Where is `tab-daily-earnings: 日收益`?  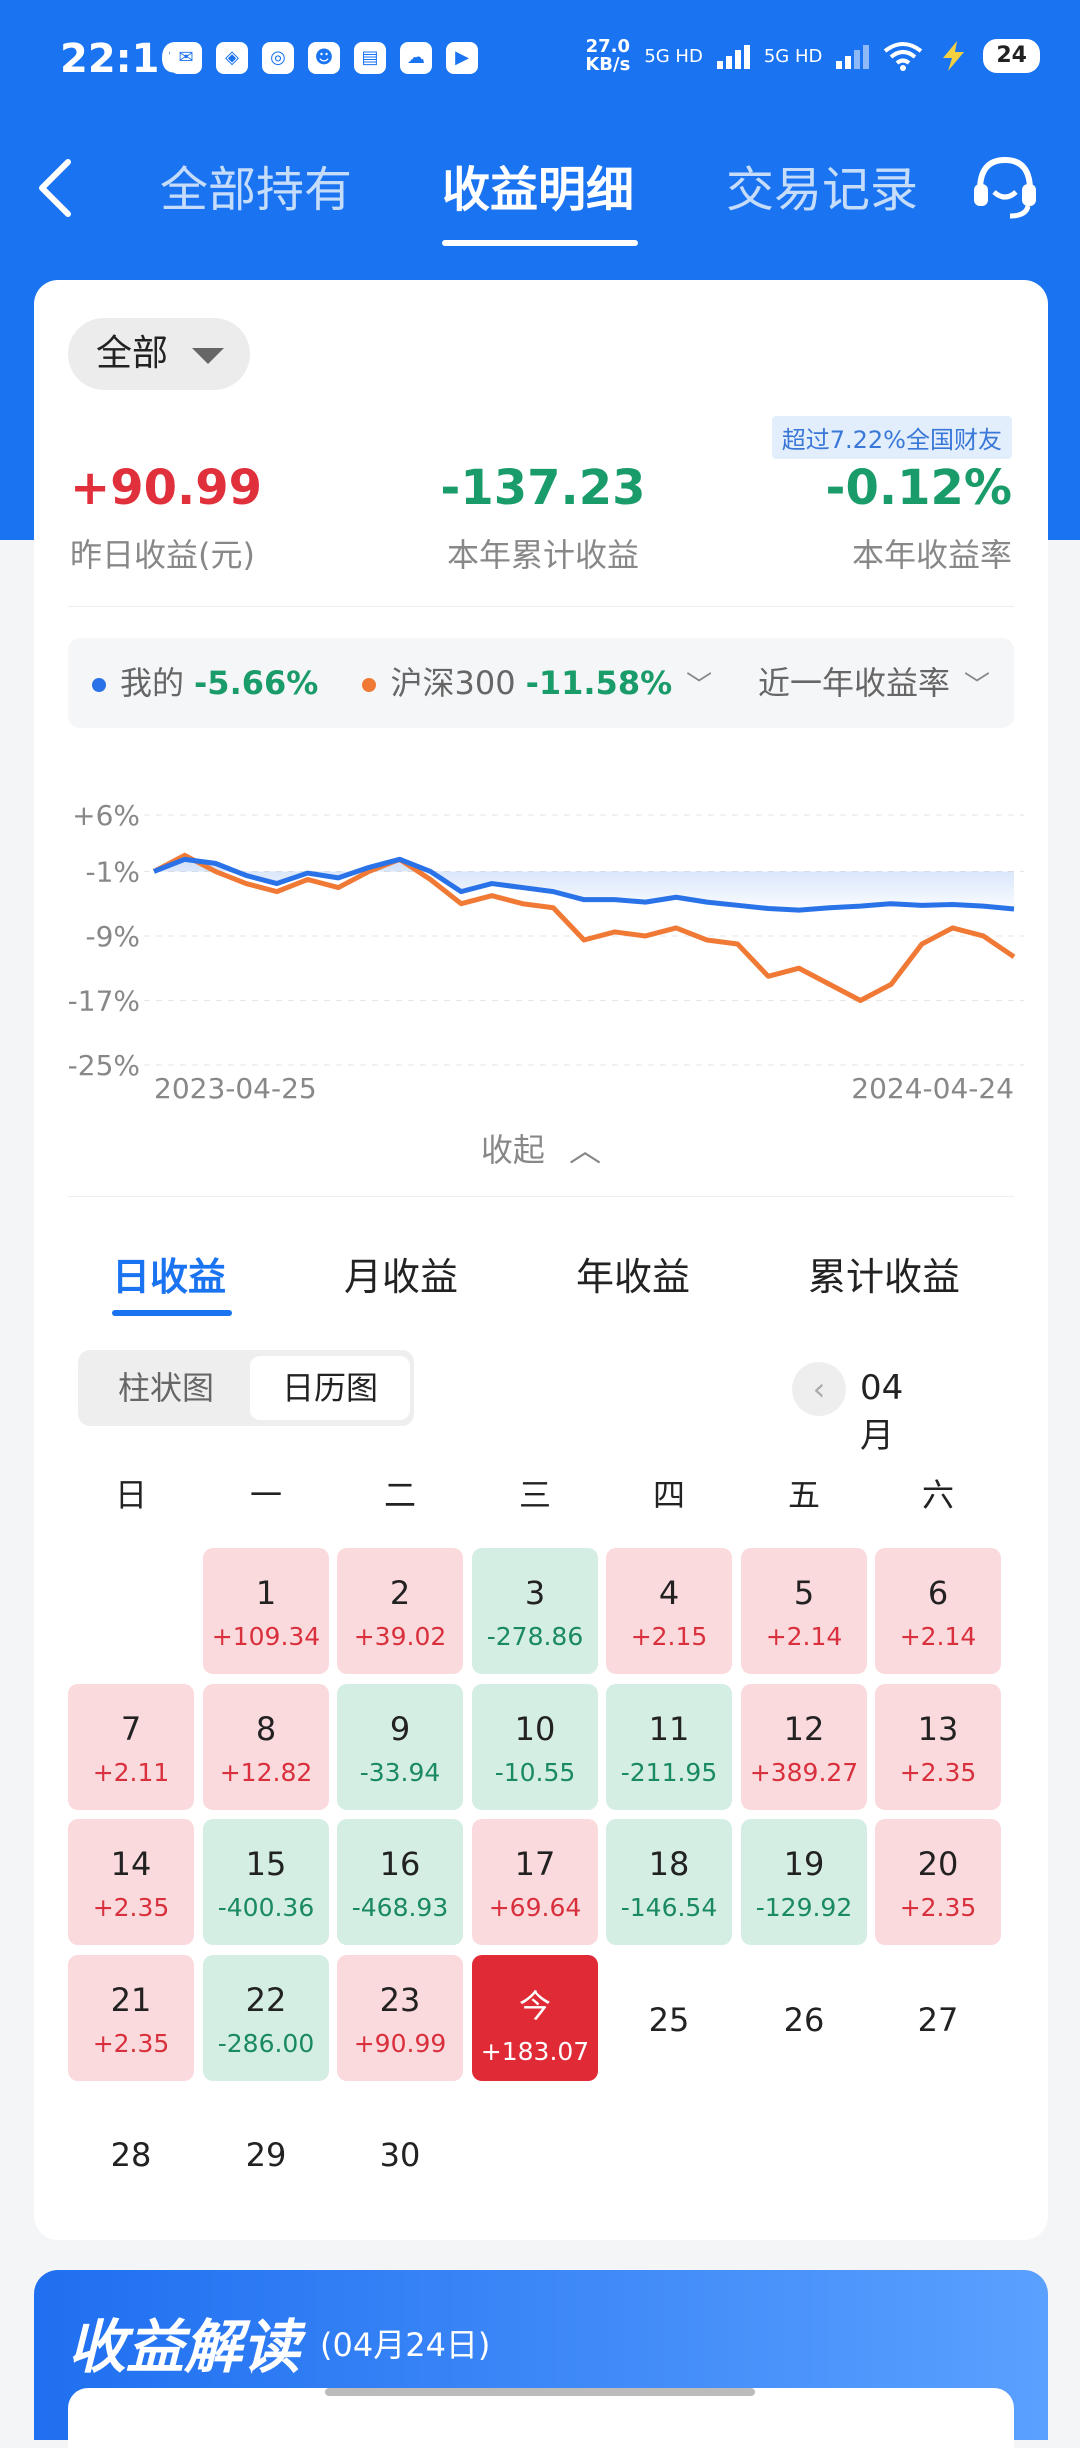
tab-daily-earnings: 日收益 is located at coordinates (169, 1277).